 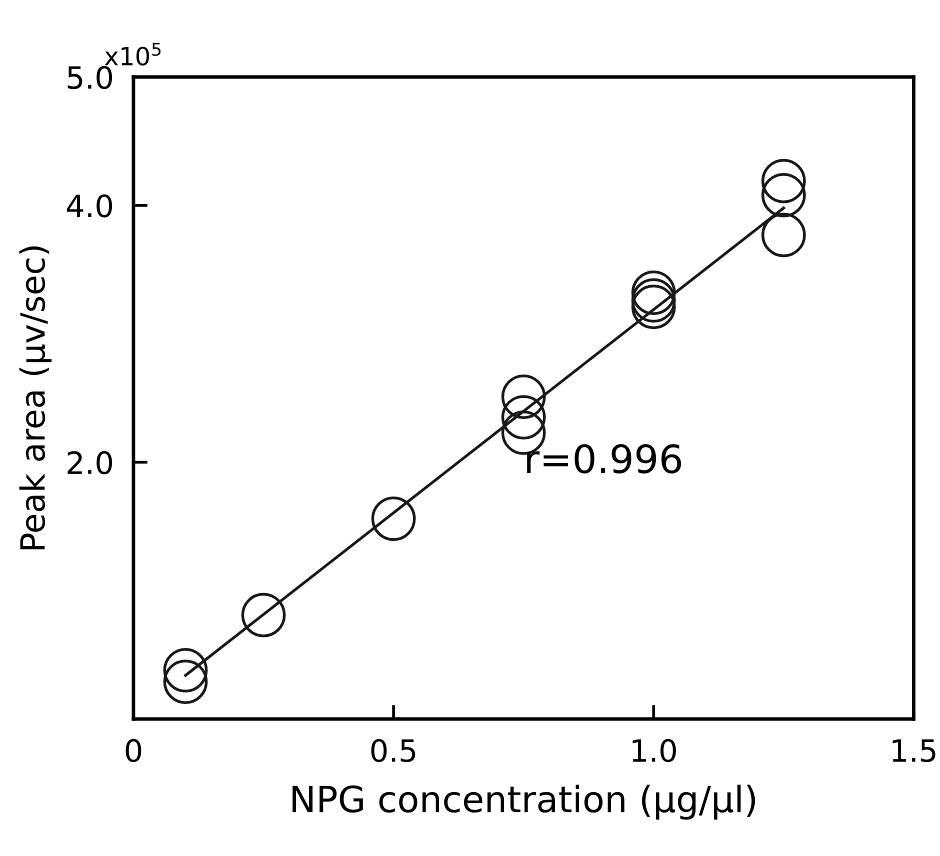 What do you see at coordinates (90, 78) in the screenshot?
I see `y-tick-label: 5.0` at bounding box center [90, 78].